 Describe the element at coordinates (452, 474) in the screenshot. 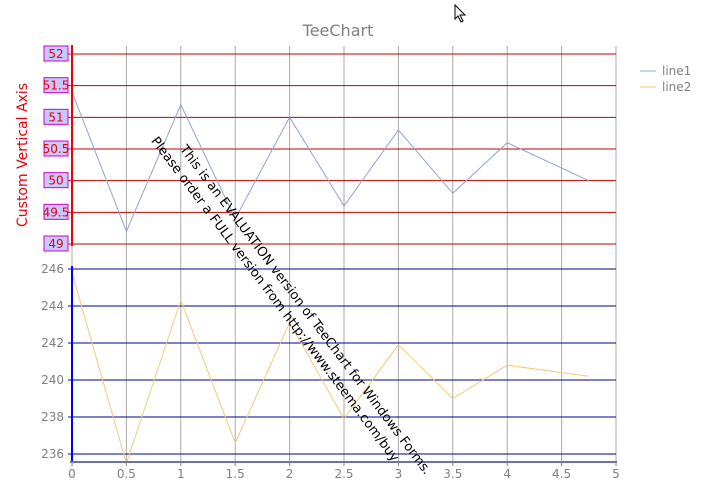

I see `x-axis-tick-label: 3.5` at that location.